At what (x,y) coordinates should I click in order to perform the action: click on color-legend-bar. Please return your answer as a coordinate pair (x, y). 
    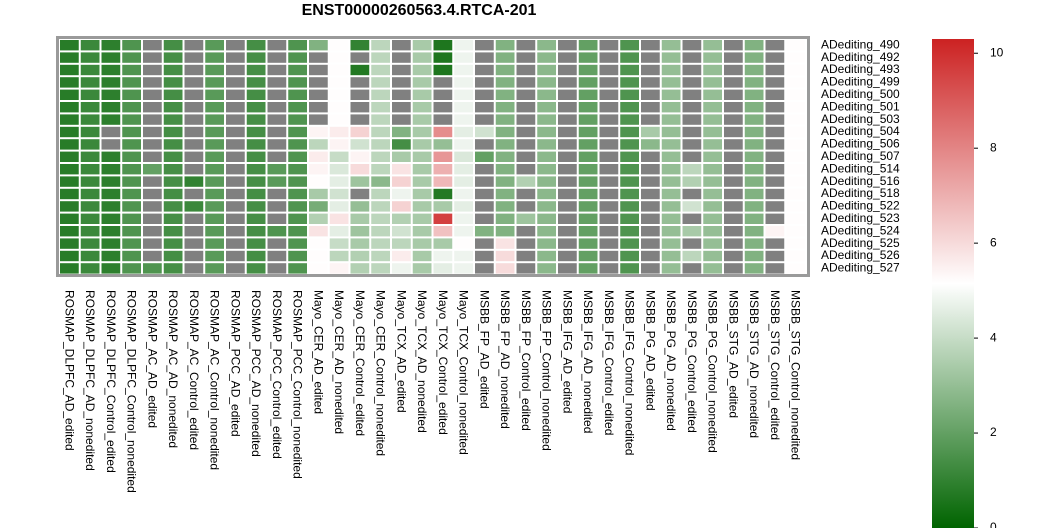
    Looking at the image, I should click on (953, 283).